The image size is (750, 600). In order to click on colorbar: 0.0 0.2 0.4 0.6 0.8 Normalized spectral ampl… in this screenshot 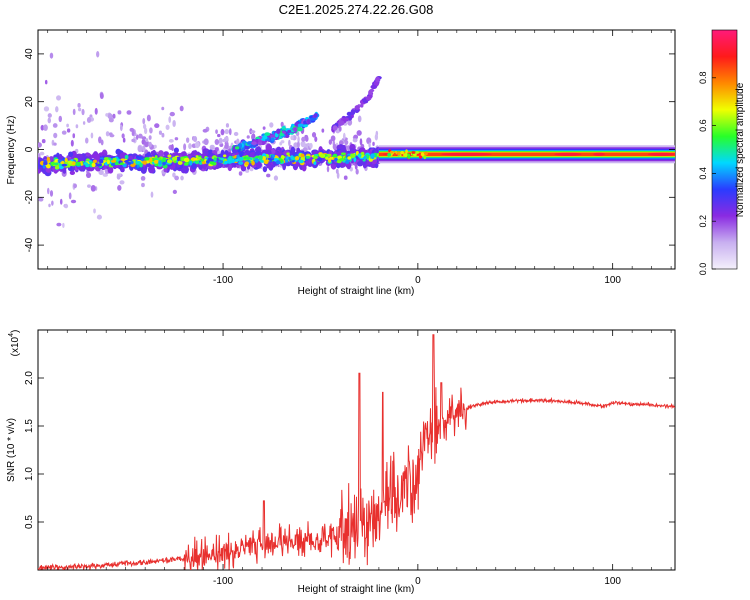, I will do `click(722, 152)`.